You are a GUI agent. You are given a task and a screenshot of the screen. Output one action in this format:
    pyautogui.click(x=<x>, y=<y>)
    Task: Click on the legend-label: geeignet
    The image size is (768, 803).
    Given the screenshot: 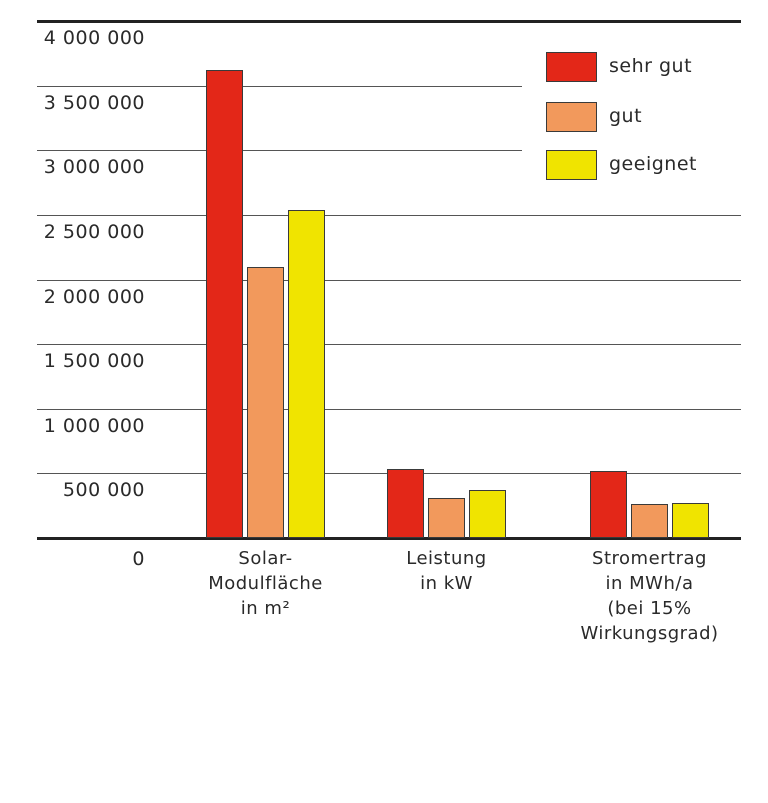 What is the action you would take?
    pyautogui.click(x=653, y=164)
    